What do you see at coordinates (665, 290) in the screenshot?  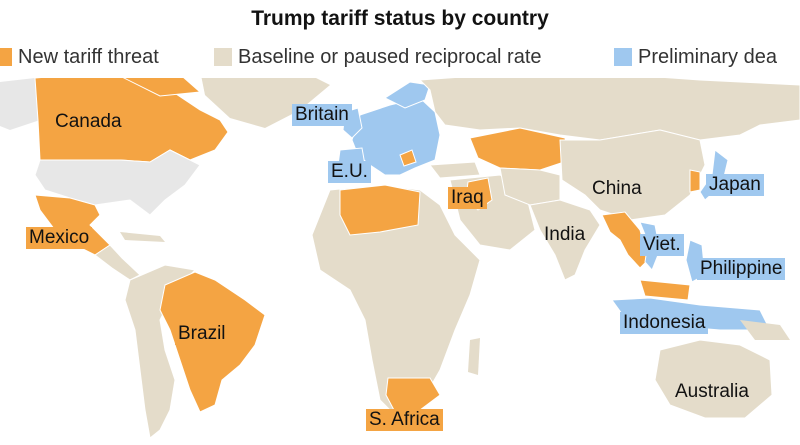 I see `malaysia` at bounding box center [665, 290].